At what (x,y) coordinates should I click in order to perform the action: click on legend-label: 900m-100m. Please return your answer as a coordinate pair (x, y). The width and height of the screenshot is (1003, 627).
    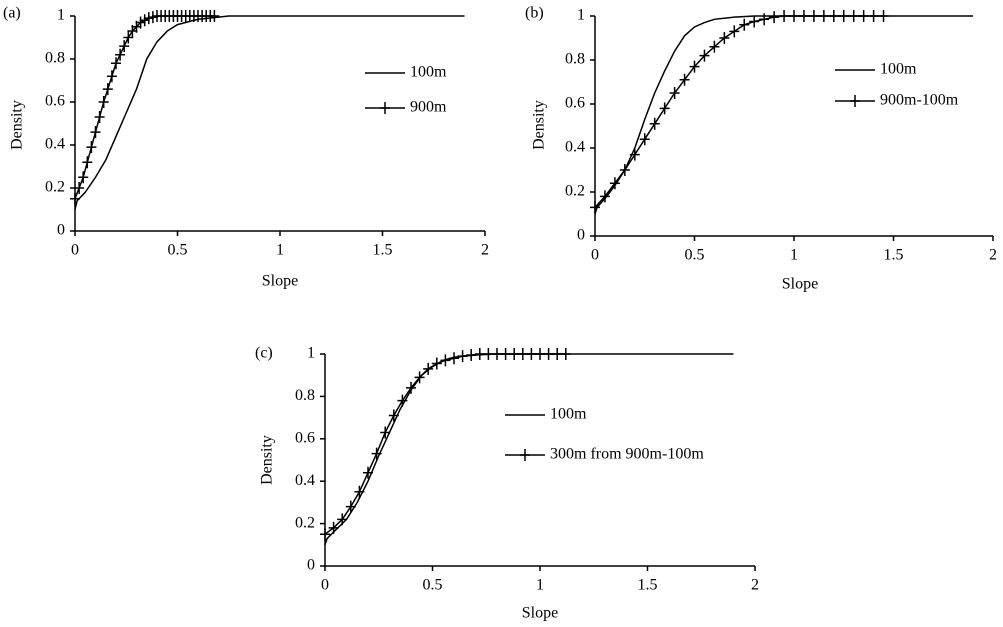
    Looking at the image, I should click on (919, 100).